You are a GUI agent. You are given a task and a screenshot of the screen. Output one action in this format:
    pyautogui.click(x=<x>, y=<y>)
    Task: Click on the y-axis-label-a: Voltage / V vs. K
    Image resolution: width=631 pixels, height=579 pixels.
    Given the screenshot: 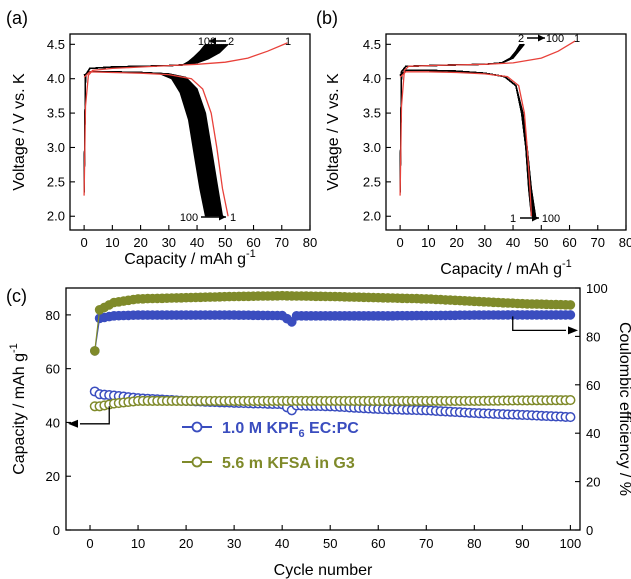 What is the action you would take?
    pyautogui.click(x=19, y=132)
    